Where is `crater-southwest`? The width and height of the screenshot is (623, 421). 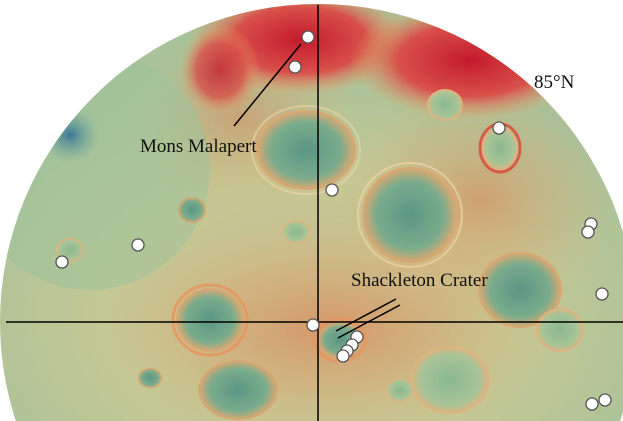 crater-southwest is located at coordinates (210, 320).